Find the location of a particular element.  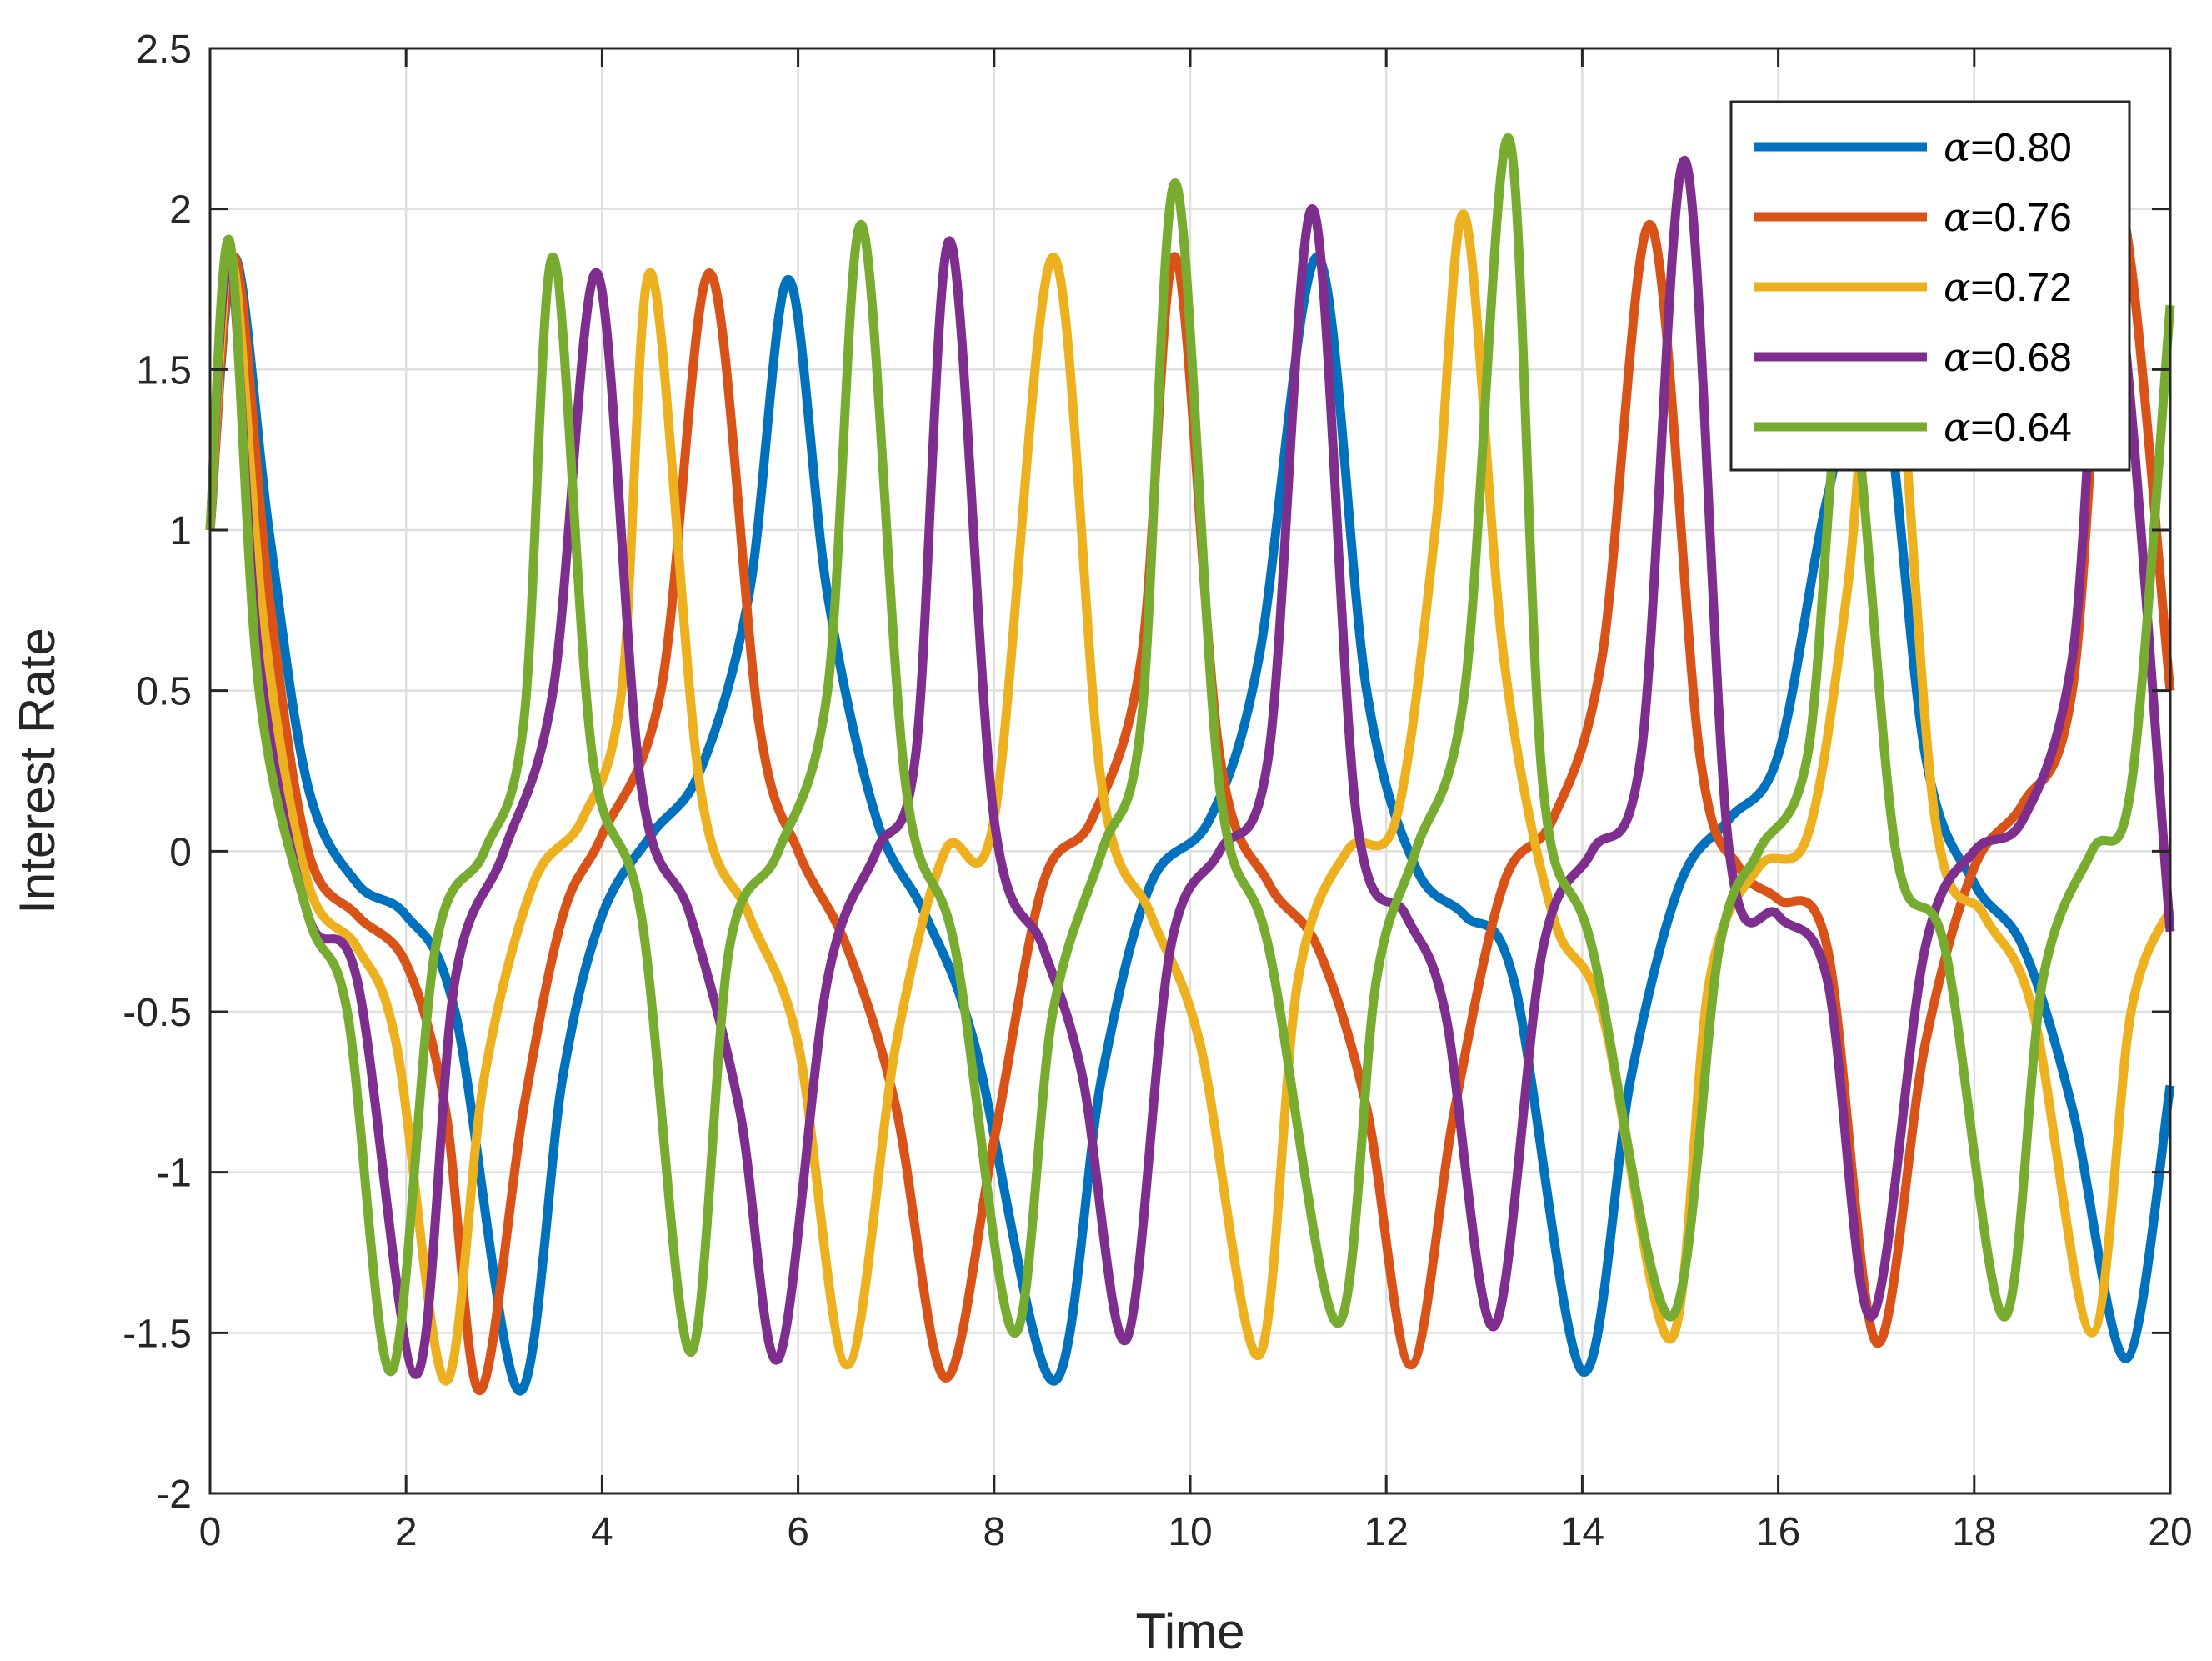

legend-value: =0.76 is located at coordinates (2020, 218).